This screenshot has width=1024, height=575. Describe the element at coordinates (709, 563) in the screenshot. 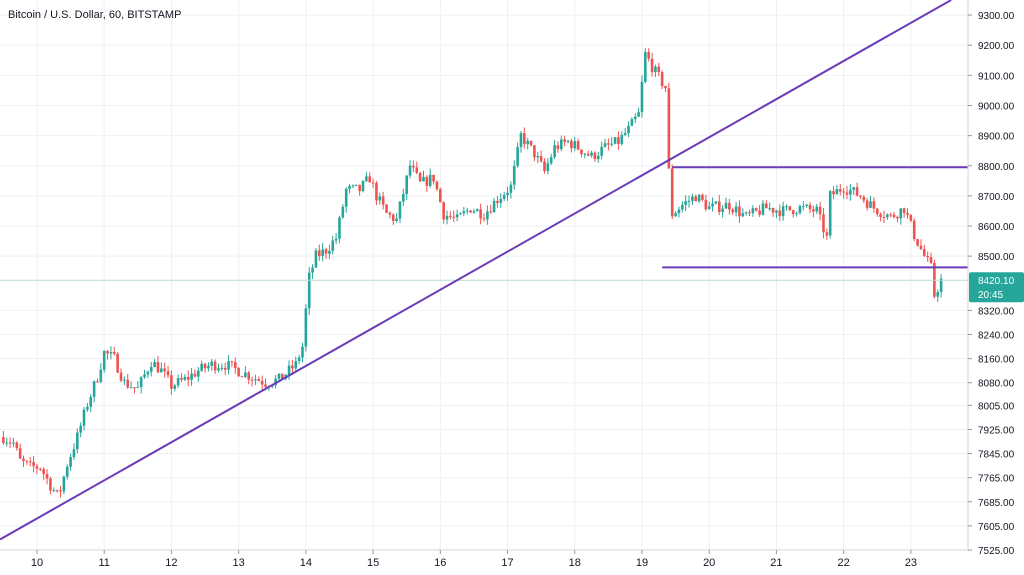

I see `x-tick-label: 20` at that location.